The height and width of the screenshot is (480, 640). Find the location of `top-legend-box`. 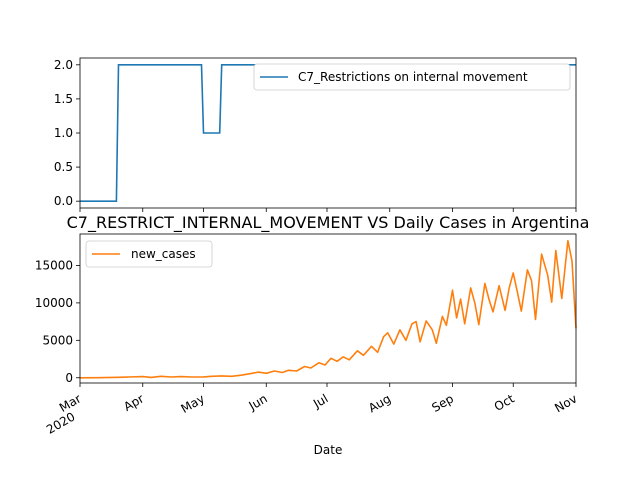

top-legend-box is located at coordinates (412, 77).